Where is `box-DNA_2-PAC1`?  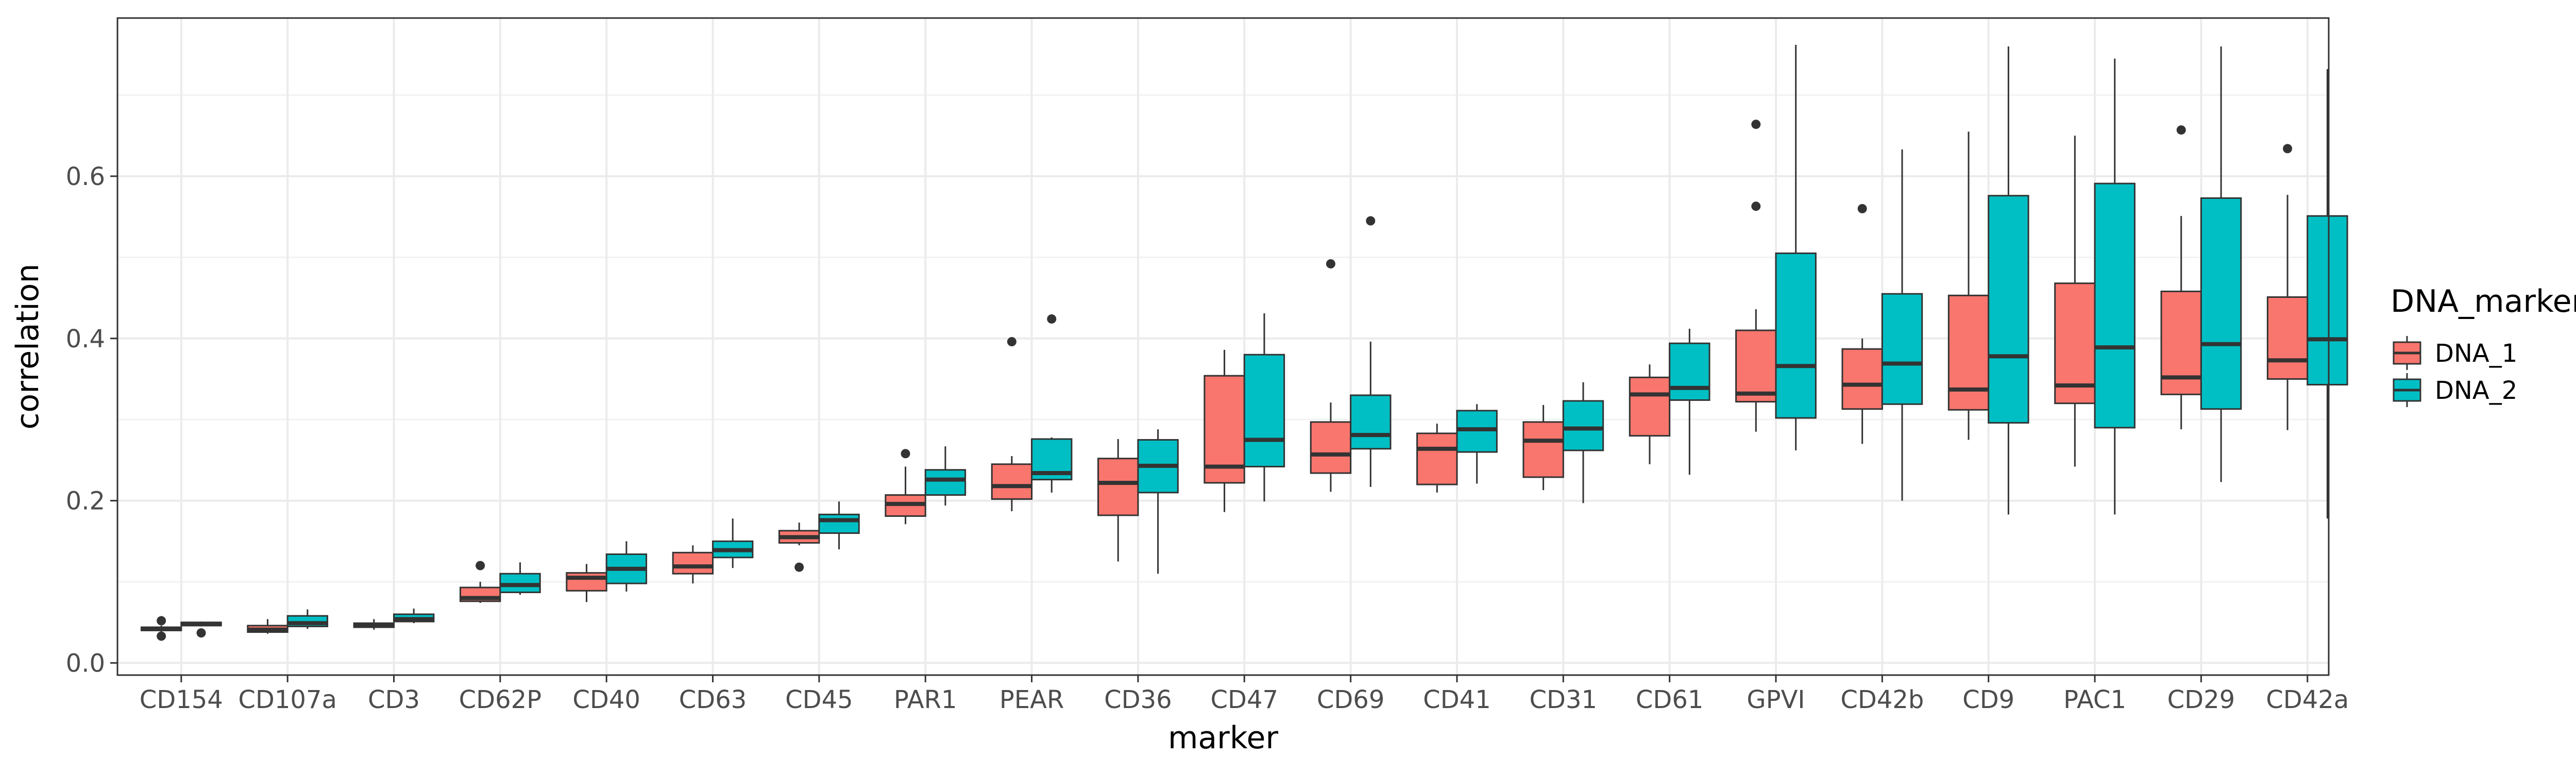 box-DNA_2-PAC1 is located at coordinates (2115, 286).